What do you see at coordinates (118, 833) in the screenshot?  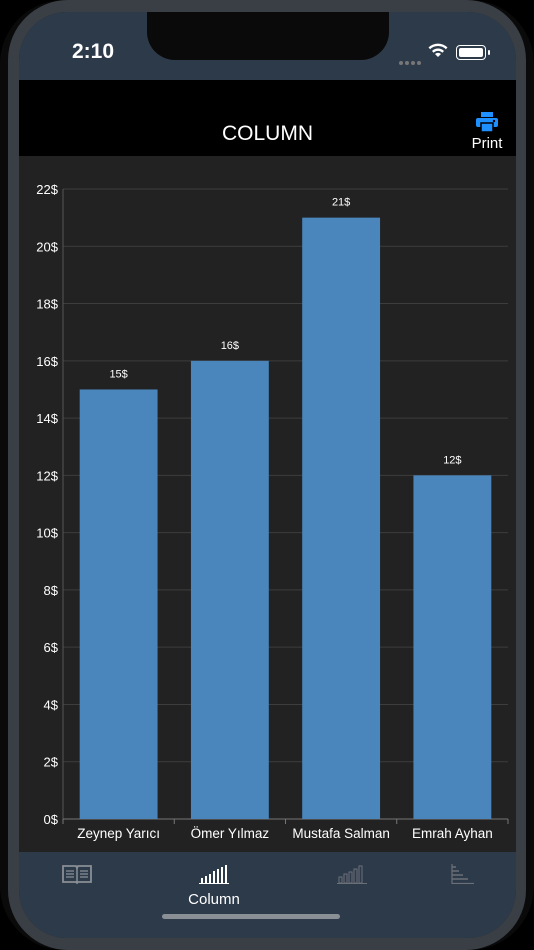 I see `category-label: Zeynep Yarıcı` at bounding box center [118, 833].